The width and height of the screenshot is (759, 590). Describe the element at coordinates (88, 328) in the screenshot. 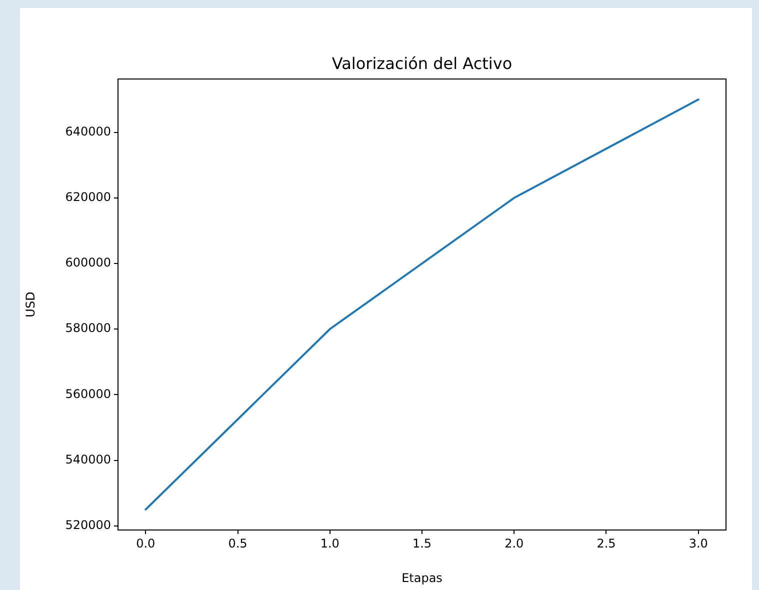

I see `y-tick-label: 580000` at that location.